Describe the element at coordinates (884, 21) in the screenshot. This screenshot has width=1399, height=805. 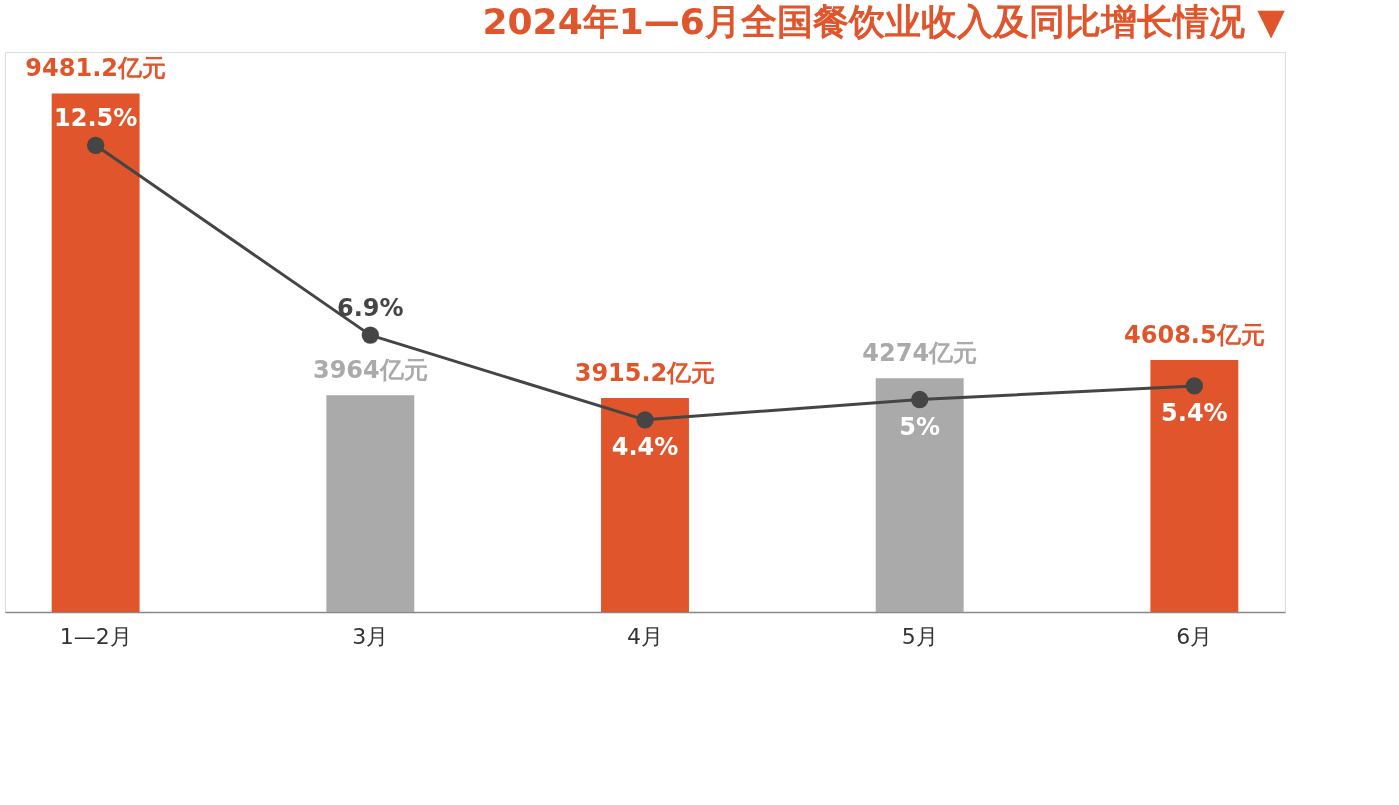
I see `chart-title: 2024年1—6月全国餐饮业收入及同比增长情况 ▼` at that location.